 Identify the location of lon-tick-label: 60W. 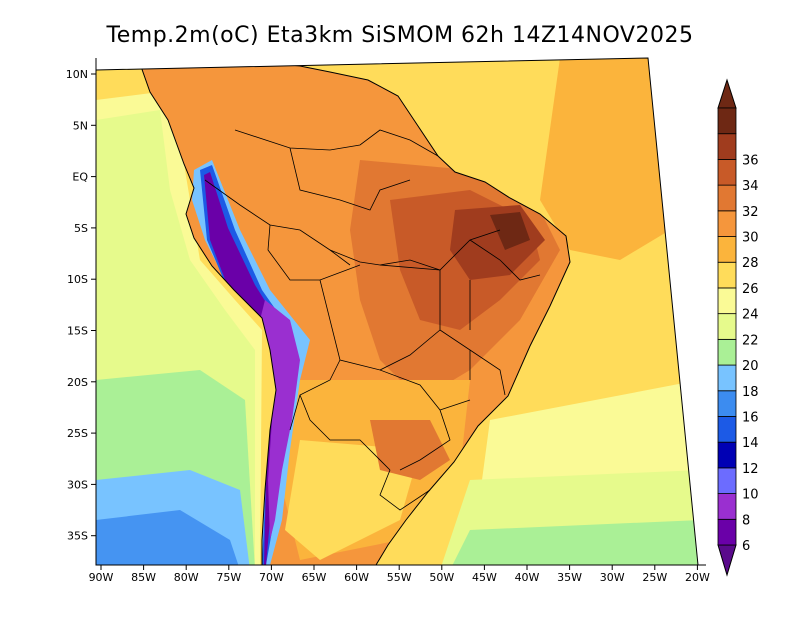
(356, 577).